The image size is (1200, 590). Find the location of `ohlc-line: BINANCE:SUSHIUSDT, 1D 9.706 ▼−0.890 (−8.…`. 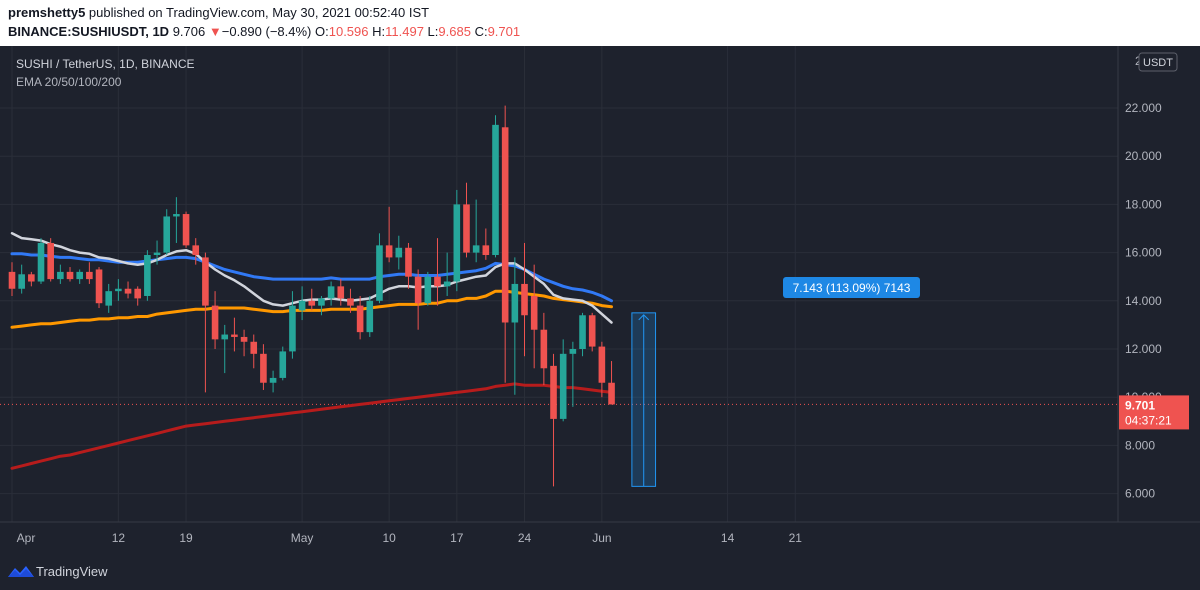

ohlc-line: BINANCE:SUSHIUSDT, 1D 9.706 ▼−0.890 (−8.… is located at coordinates (264, 31).